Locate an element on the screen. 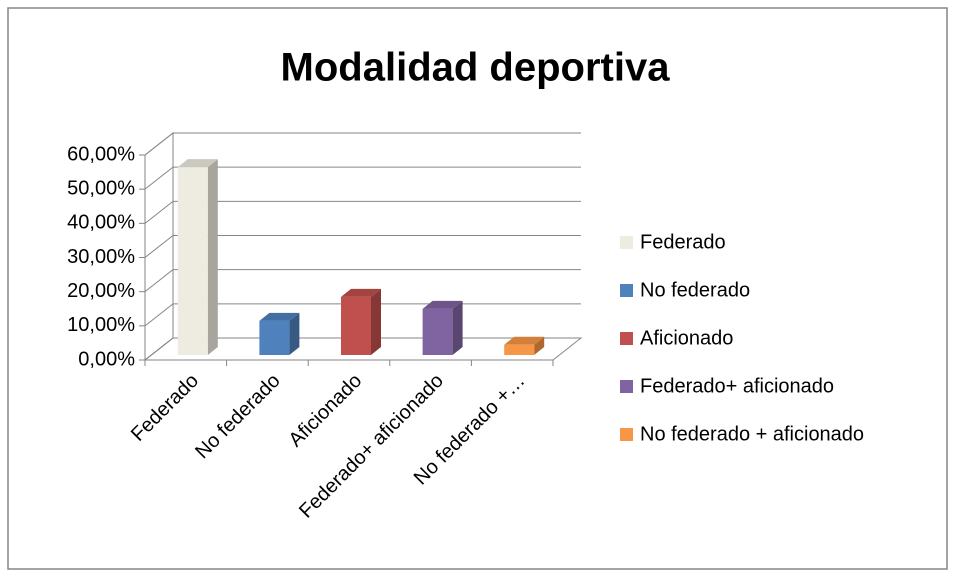 The image size is (955, 580). y-tick-label: 60,00% is located at coordinates (101, 154).